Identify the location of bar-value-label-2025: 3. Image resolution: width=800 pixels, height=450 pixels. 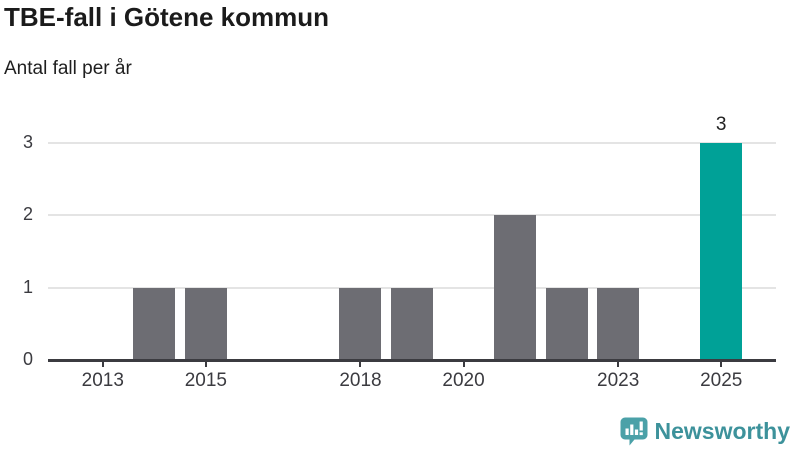
(721, 124).